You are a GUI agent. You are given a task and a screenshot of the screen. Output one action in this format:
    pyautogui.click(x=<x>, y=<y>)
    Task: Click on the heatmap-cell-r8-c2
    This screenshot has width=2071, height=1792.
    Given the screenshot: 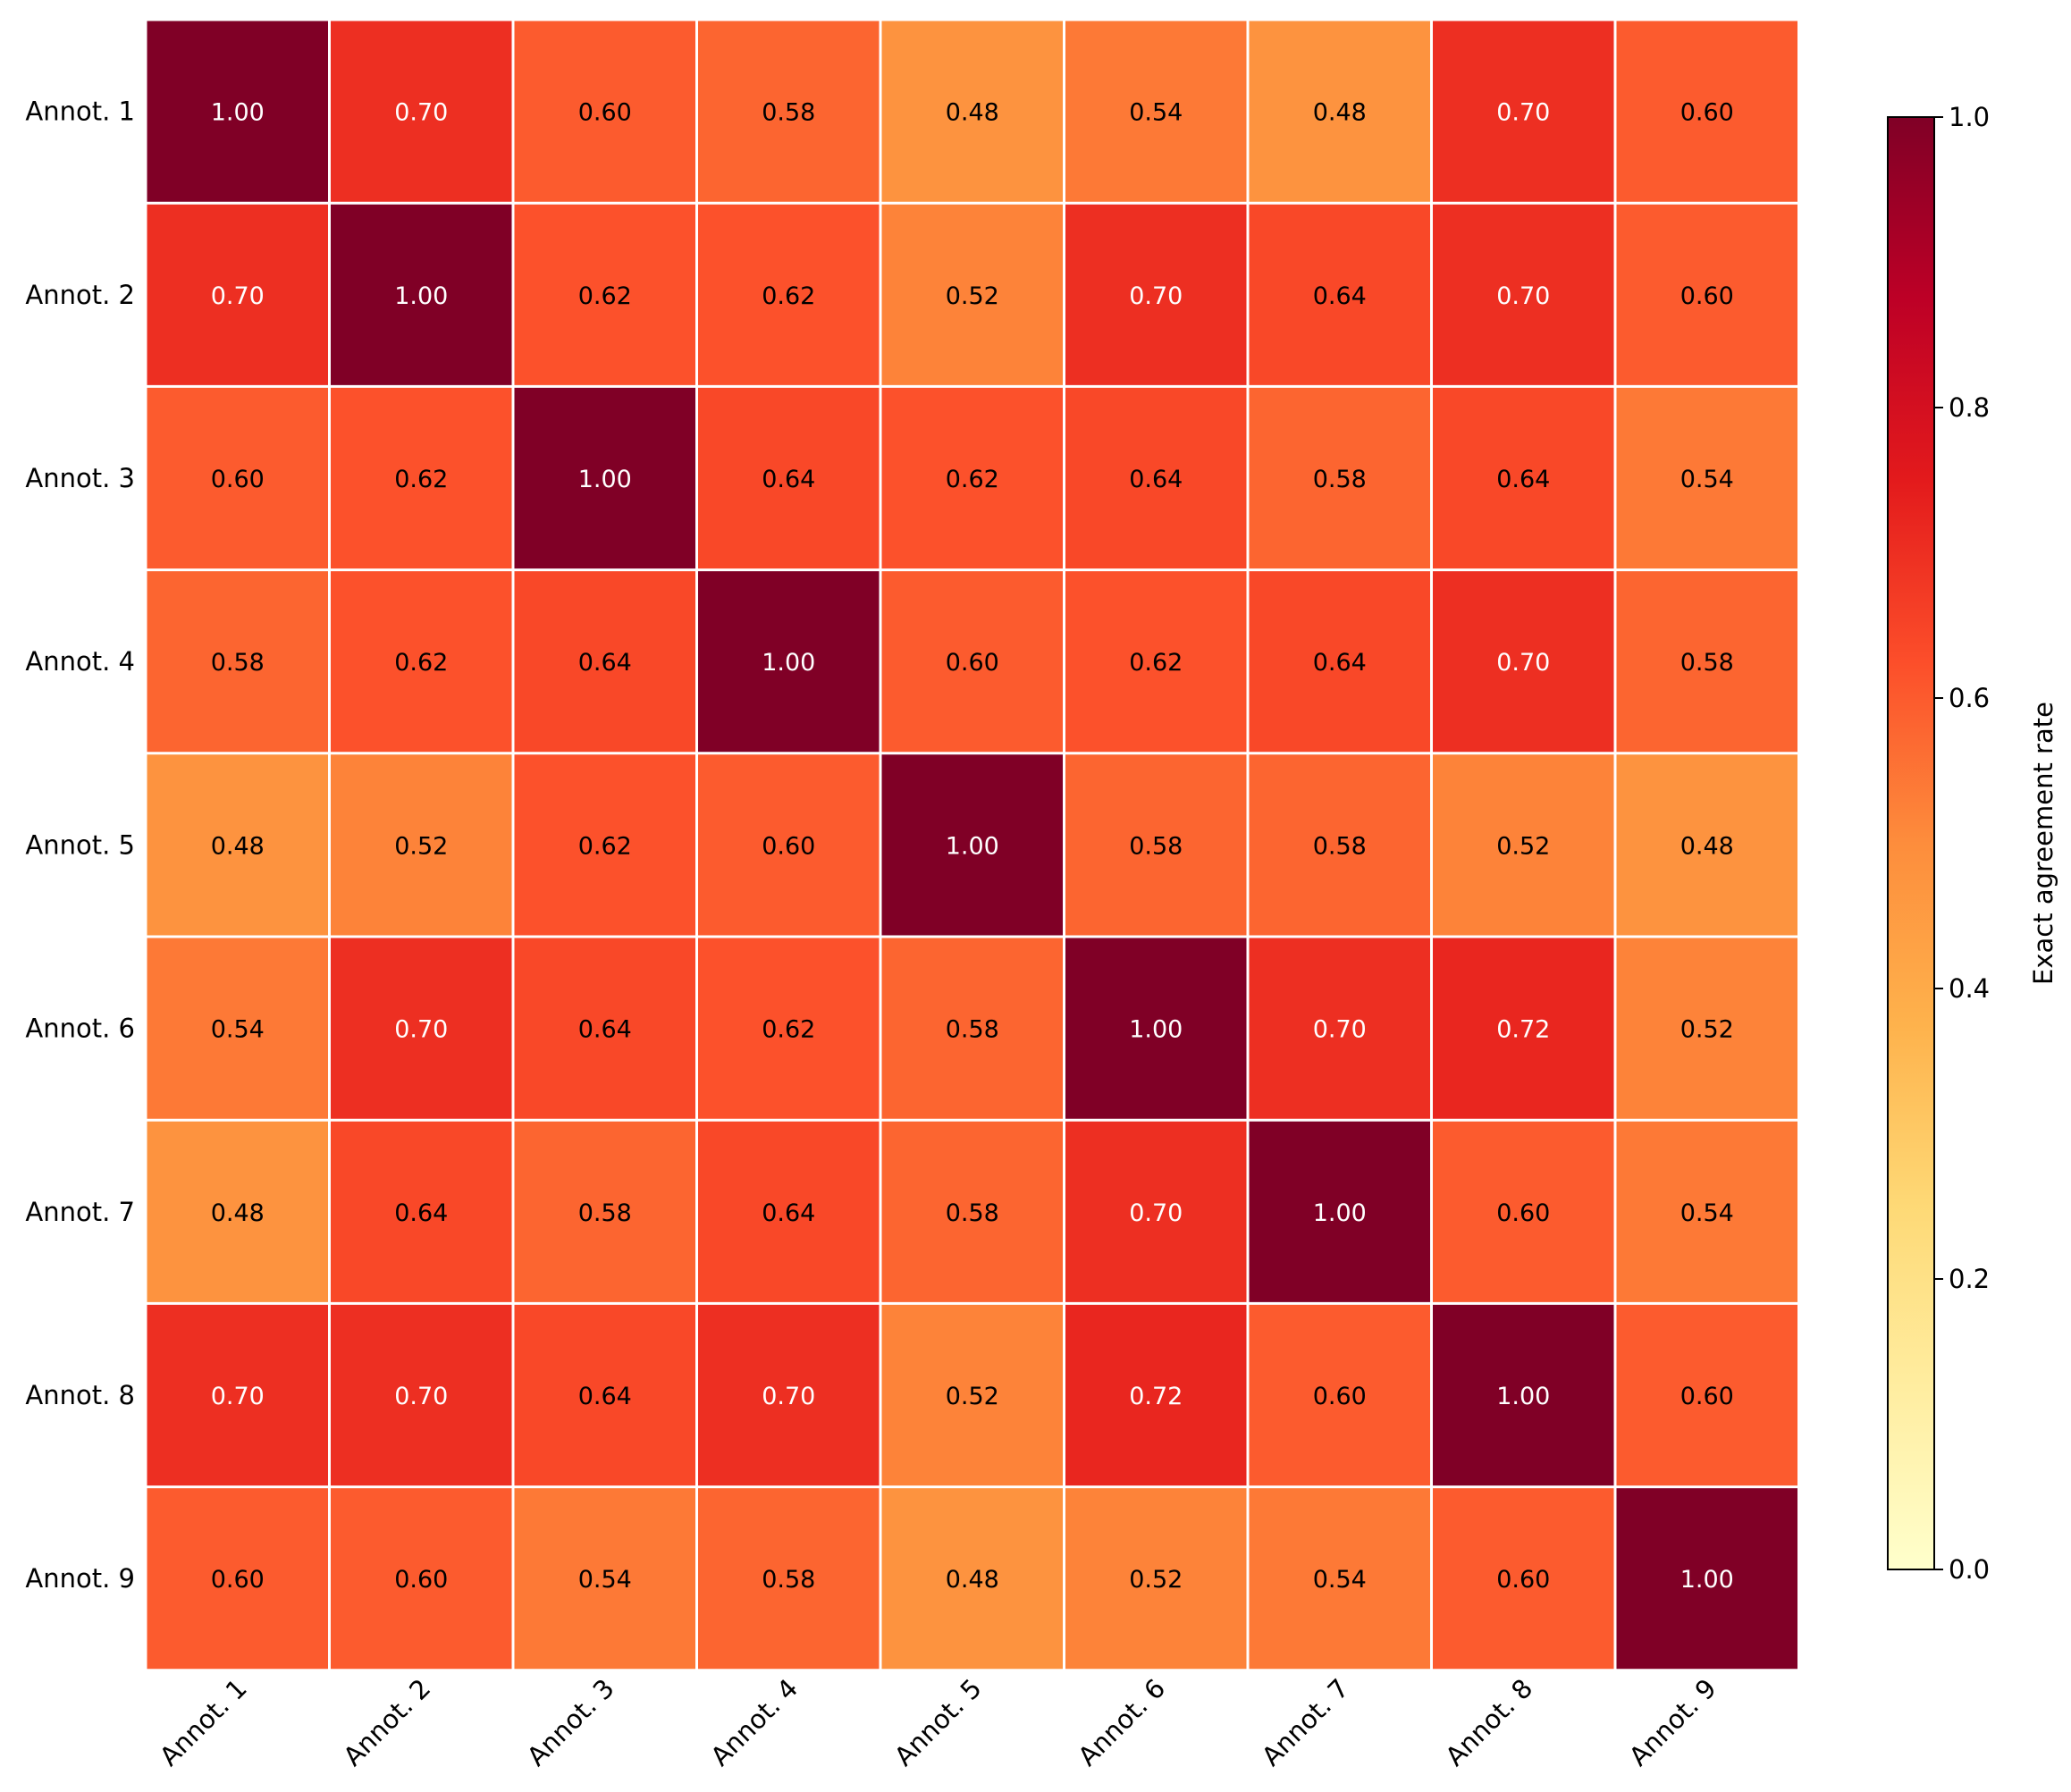 What is the action you would take?
    pyautogui.click(x=421, y=1395)
    